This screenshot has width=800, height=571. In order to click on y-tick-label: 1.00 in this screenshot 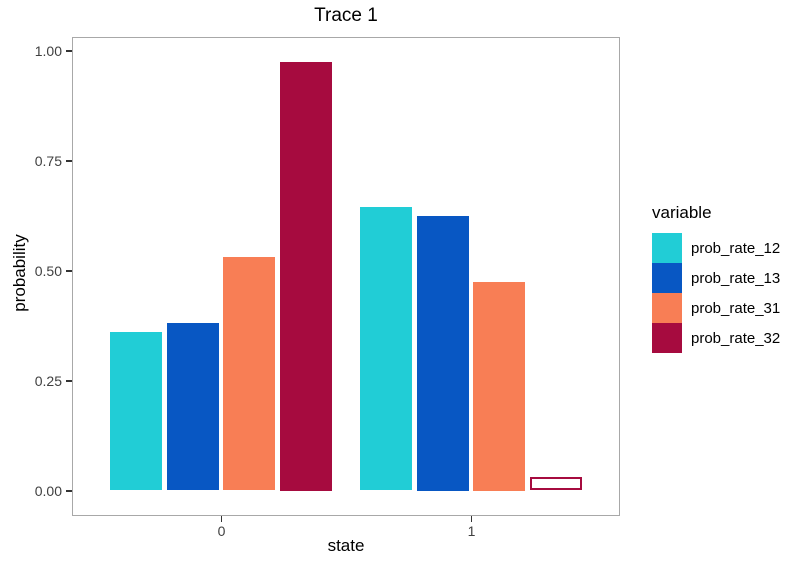, I will do `click(48, 51)`.